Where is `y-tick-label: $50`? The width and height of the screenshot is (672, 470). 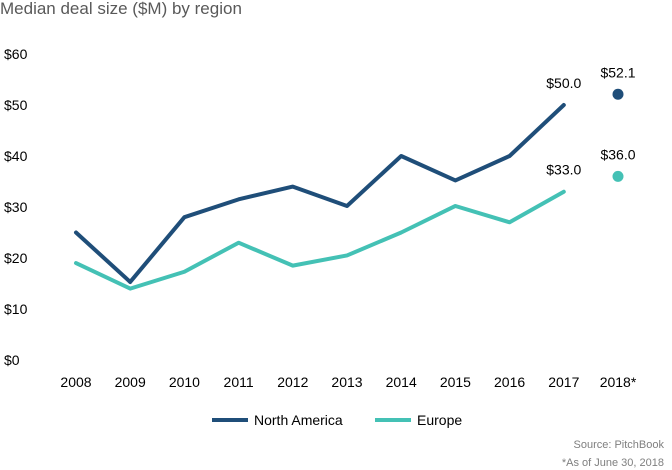 y-tick-label: $50 is located at coordinates (16, 105).